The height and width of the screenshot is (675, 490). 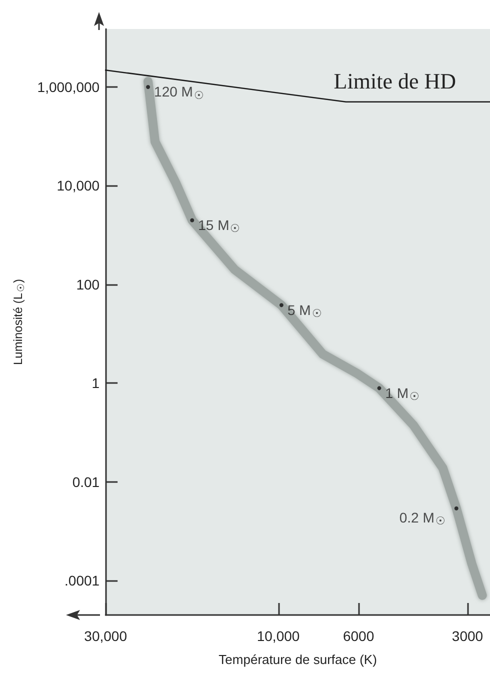 What do you see at coordinates (402, 394) in the screenshot?
I see `annotation: 1 M☉` at bounding box center [402, 394].